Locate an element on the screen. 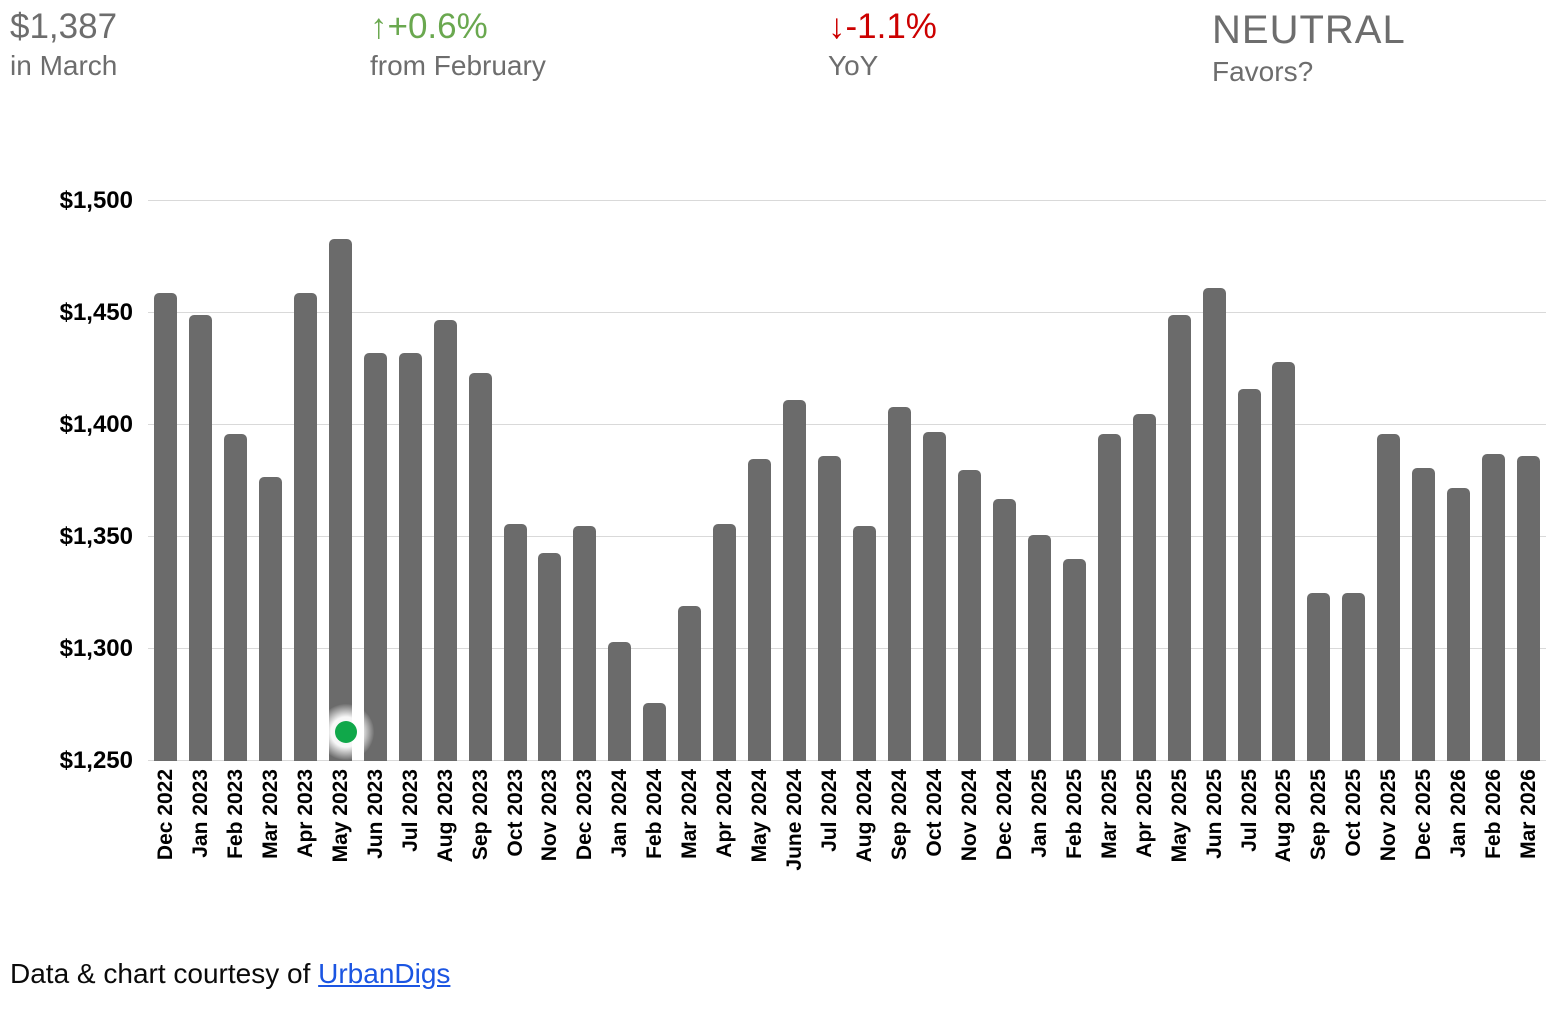 The width and height of the screenshot is (1552, 1010). x-axis-label: Jun 2025 is located at coordinates (1214, 814).